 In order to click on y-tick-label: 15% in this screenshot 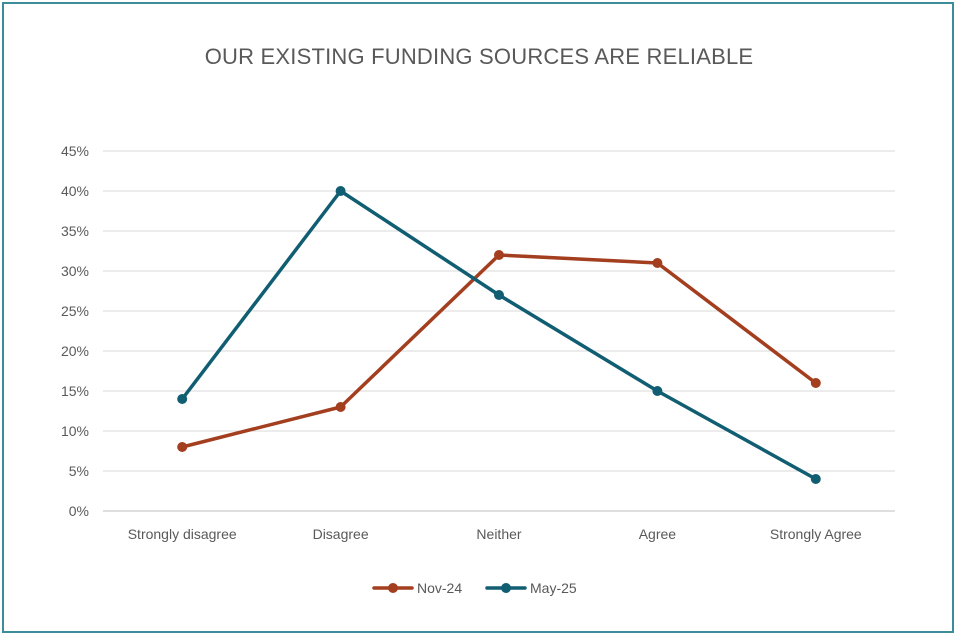, I will do `click(75, 391)`.